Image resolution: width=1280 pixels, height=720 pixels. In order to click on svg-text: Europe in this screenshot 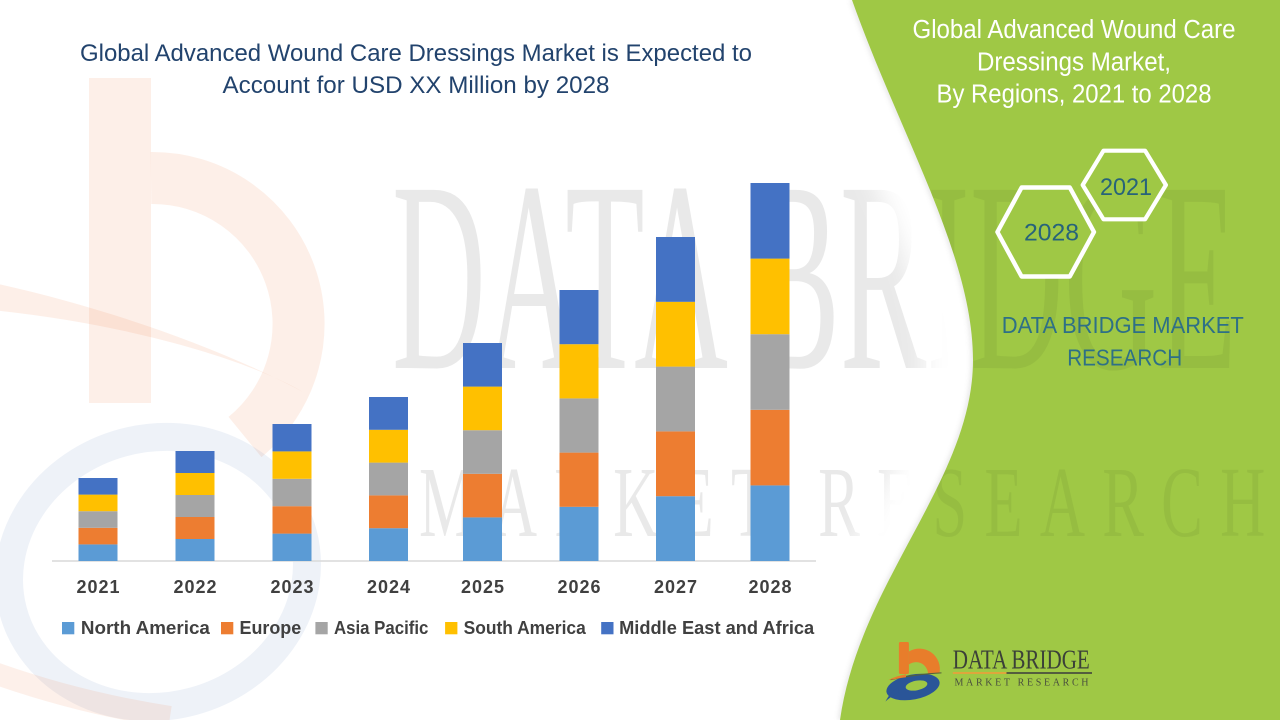, I will do `click(271, 628)`.